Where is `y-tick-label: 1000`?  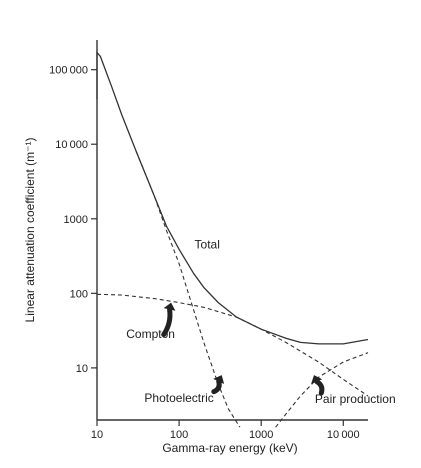 y-tick-label: 1000 is located at coordinates (76, 220).